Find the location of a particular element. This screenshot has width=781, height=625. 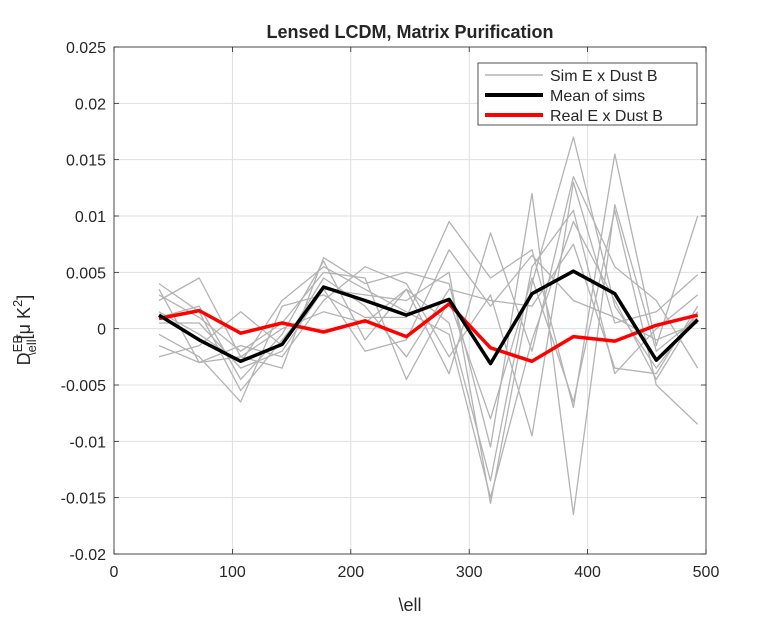

y-tick-label: 0 is located at coordinates (101, 330).